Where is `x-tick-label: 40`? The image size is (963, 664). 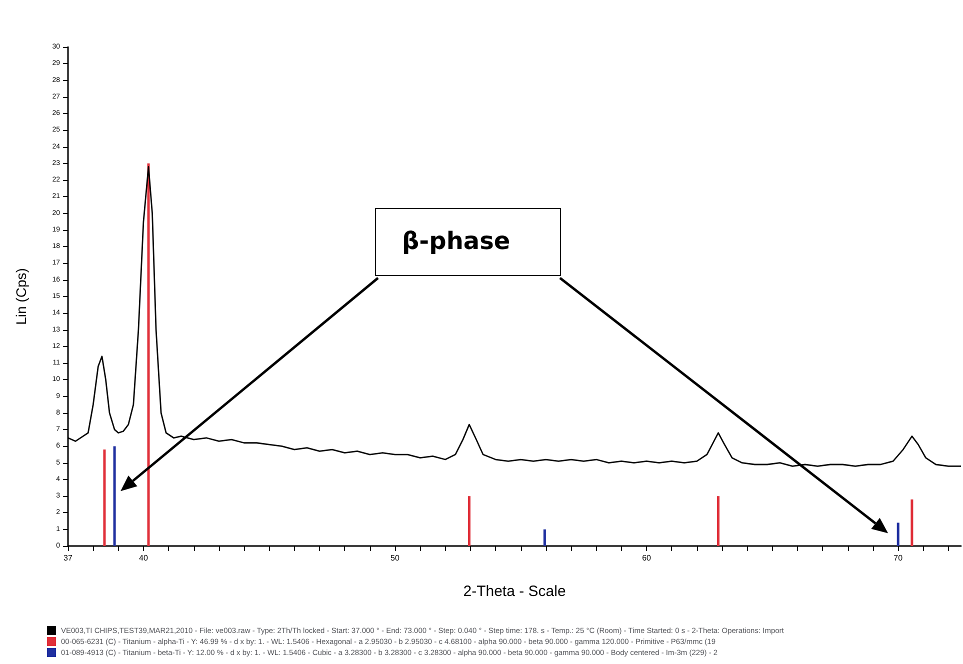 x-tick-label: 40 is located at coordinates (143, 558).